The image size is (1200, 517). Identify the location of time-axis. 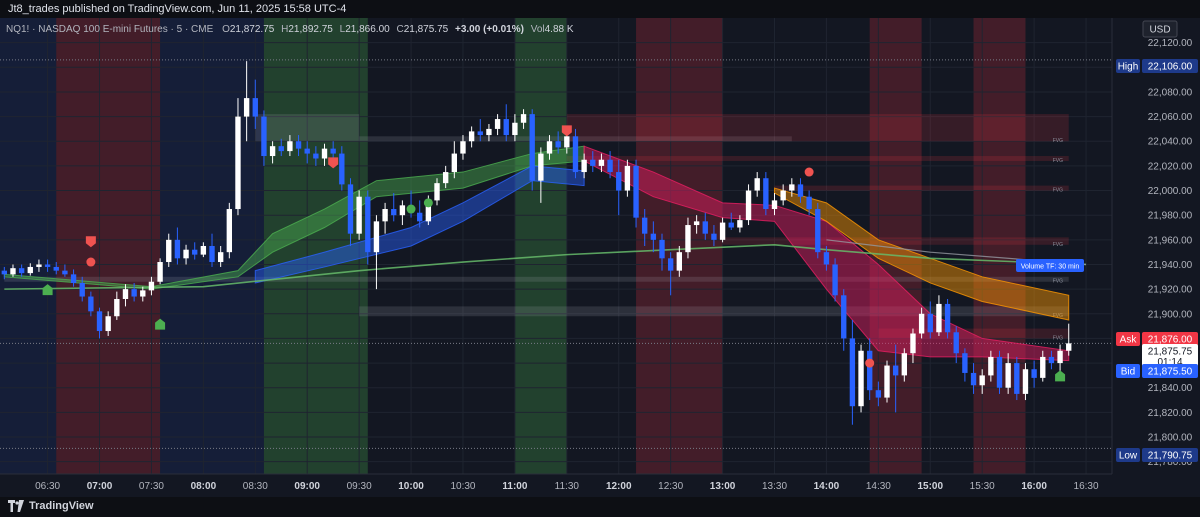
(600, 485).